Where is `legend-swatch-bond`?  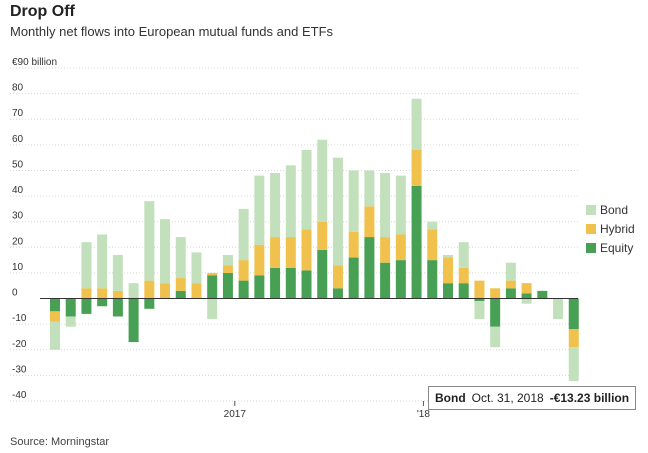
legend-swatch-bond is located at coordinates (591, 210).